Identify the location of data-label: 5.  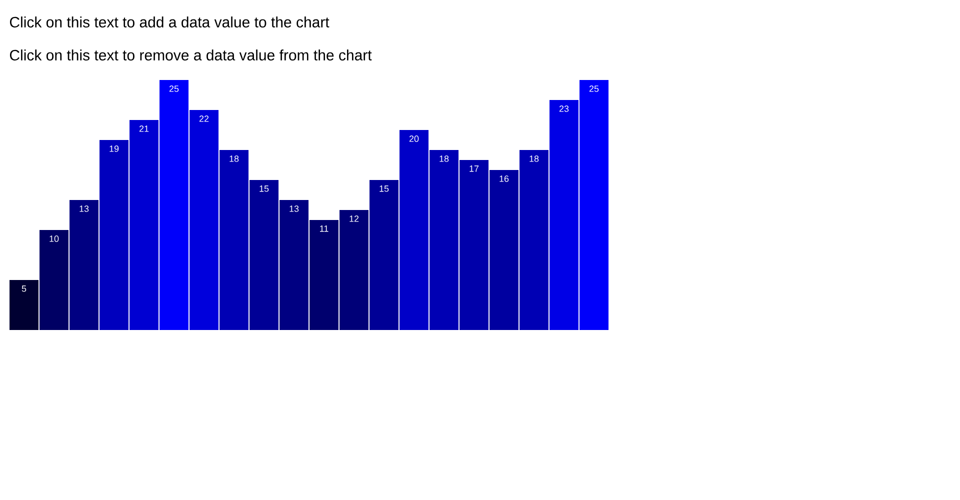
(24, 289).